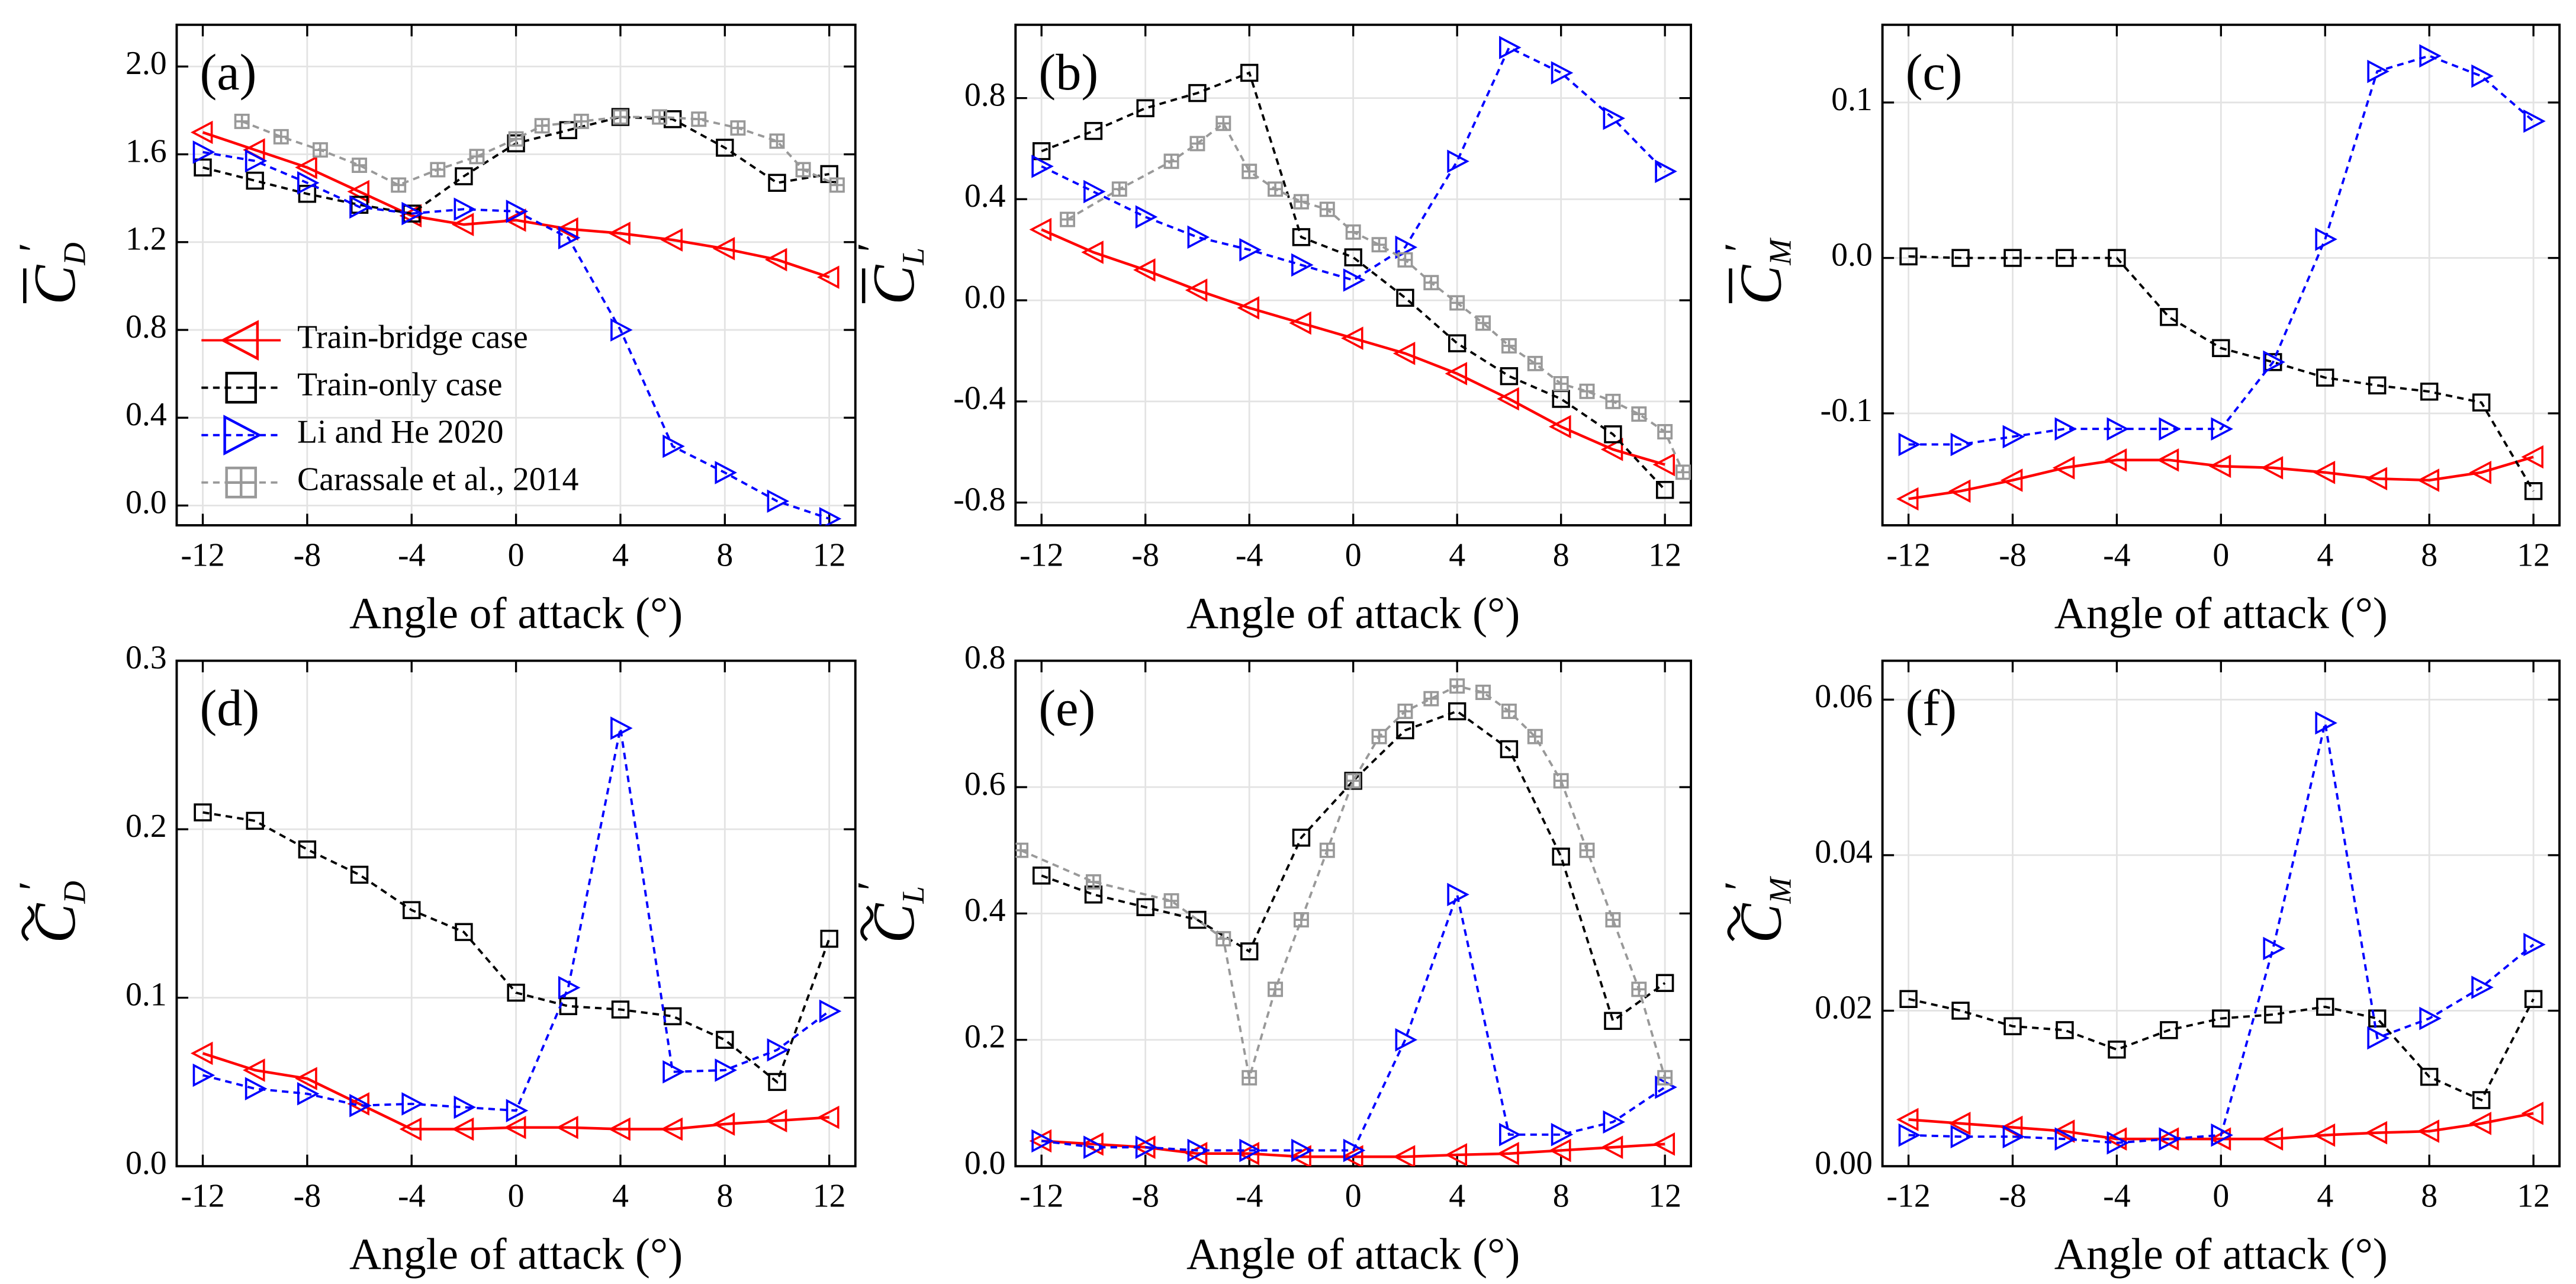 Image resolution: width=2576 pixels, height=1284 pixels. I want to click on y-label-symbol: C, so click(55, 923).